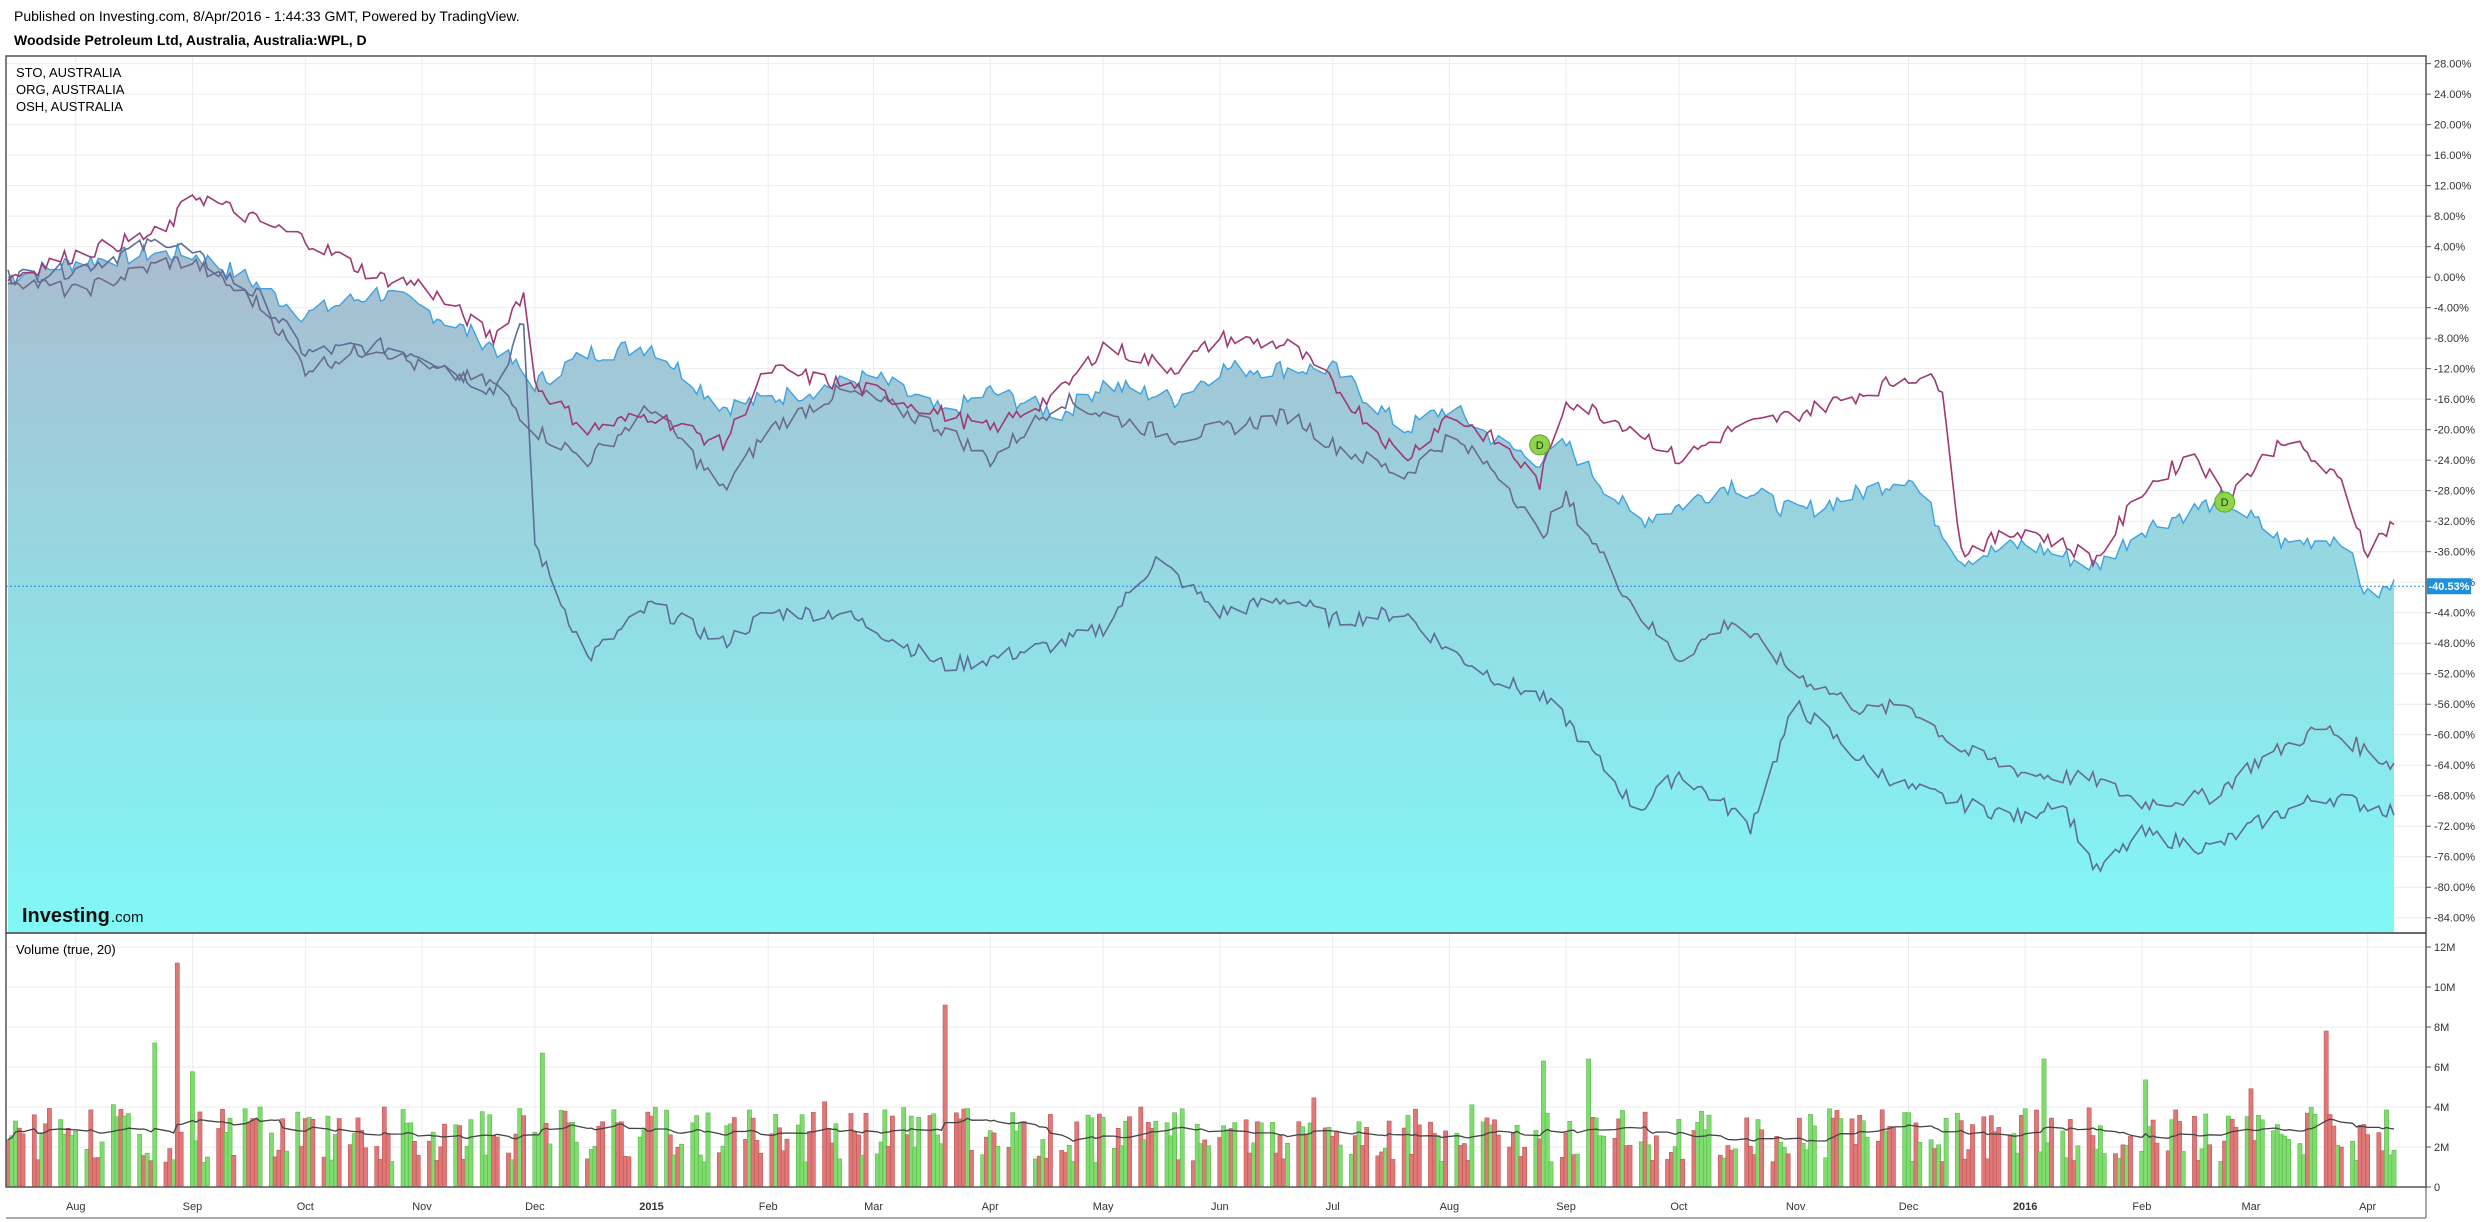  I want to click on price-tick-label: -76.00%, so click(2454, 858).